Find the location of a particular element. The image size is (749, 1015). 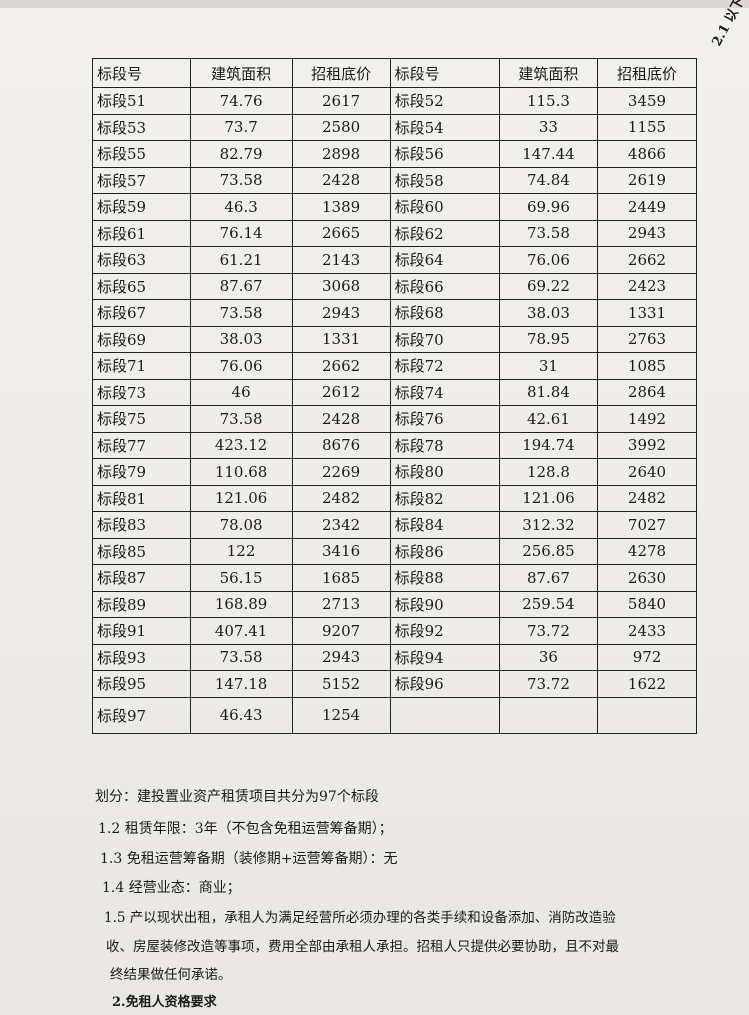

table-row: 标段67 73.58 2943 标段68 38.03 1331 is located at coordinates (394, 313).